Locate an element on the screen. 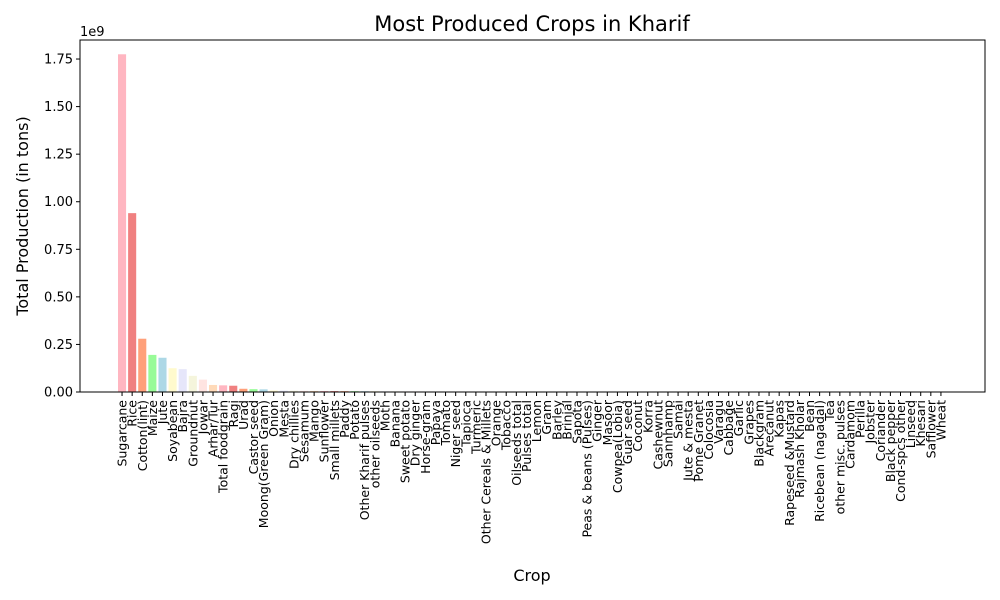  x-tick-label: Kapas is located at coordinates (779, 419).